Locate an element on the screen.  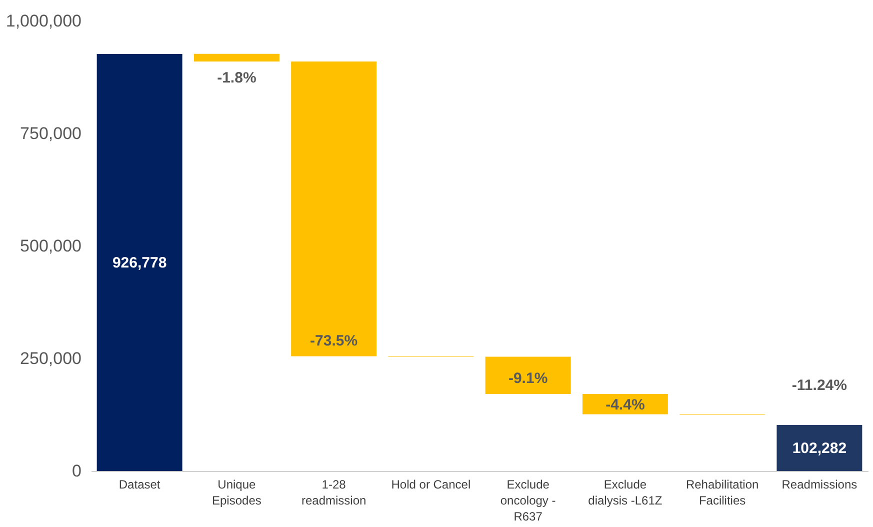
y-tick-label: 500,000 is located at coordinates (51, 246).